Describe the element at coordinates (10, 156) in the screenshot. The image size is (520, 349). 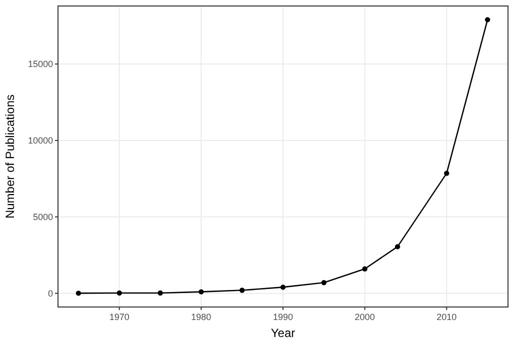
I see `y-axis-title: Number of Publications` at that location.